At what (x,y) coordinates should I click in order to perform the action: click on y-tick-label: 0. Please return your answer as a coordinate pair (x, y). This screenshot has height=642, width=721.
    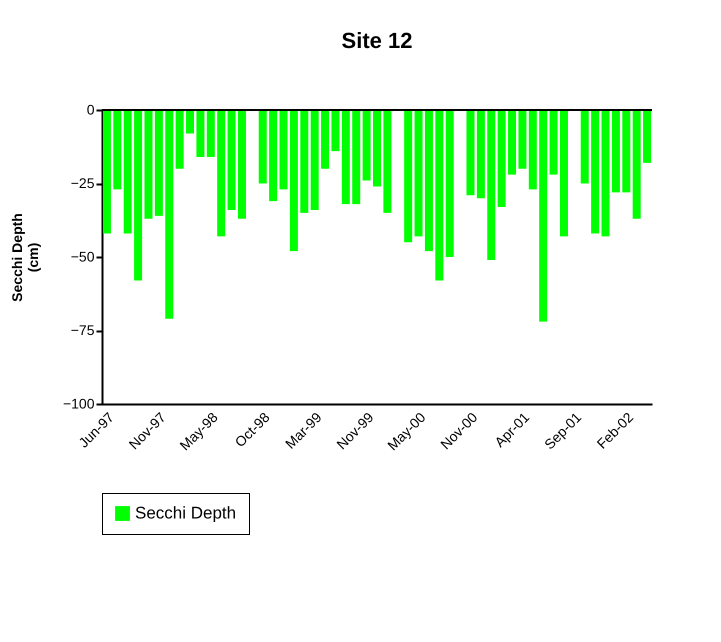
    Looking at the image, I should click on (90, 110).